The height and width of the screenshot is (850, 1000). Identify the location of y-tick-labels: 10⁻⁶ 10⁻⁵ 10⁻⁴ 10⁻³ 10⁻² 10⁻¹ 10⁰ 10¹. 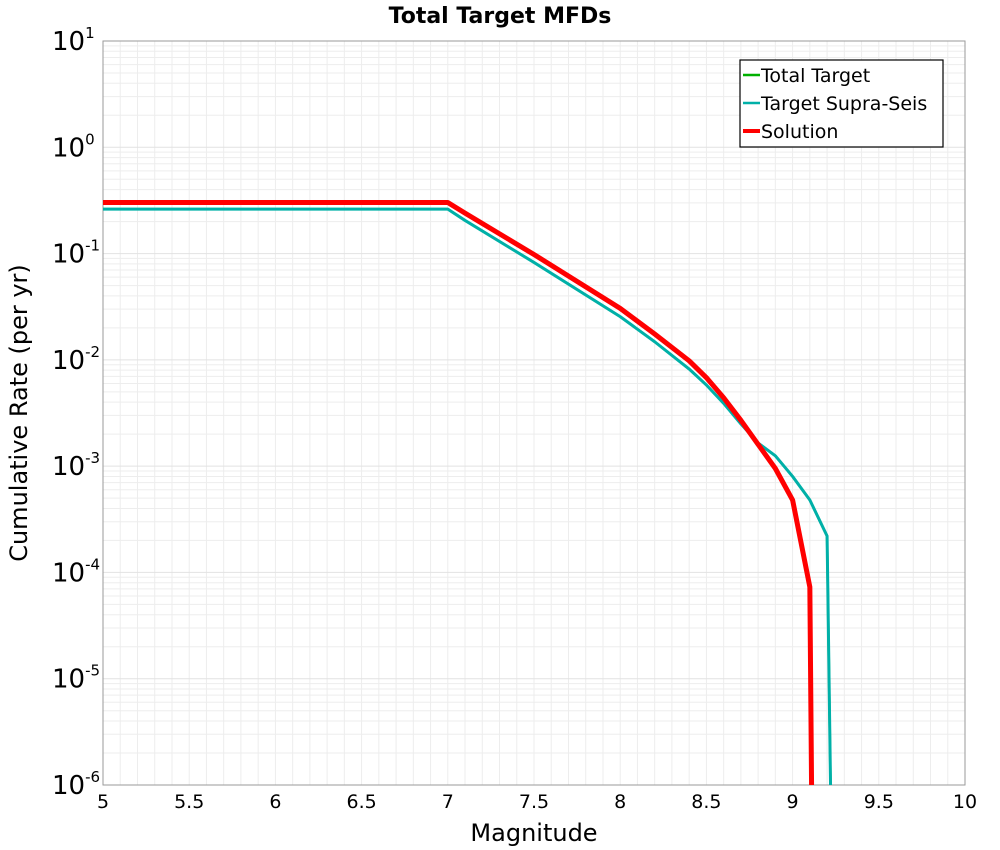
(76, 412).